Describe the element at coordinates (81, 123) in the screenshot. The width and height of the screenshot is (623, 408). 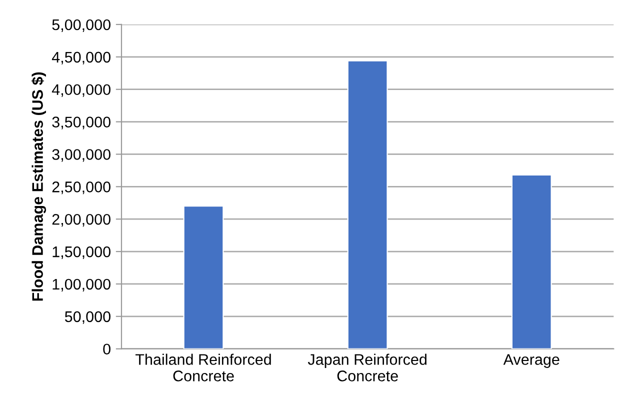
I see `y-tick-label: 3,50,000` at that location.